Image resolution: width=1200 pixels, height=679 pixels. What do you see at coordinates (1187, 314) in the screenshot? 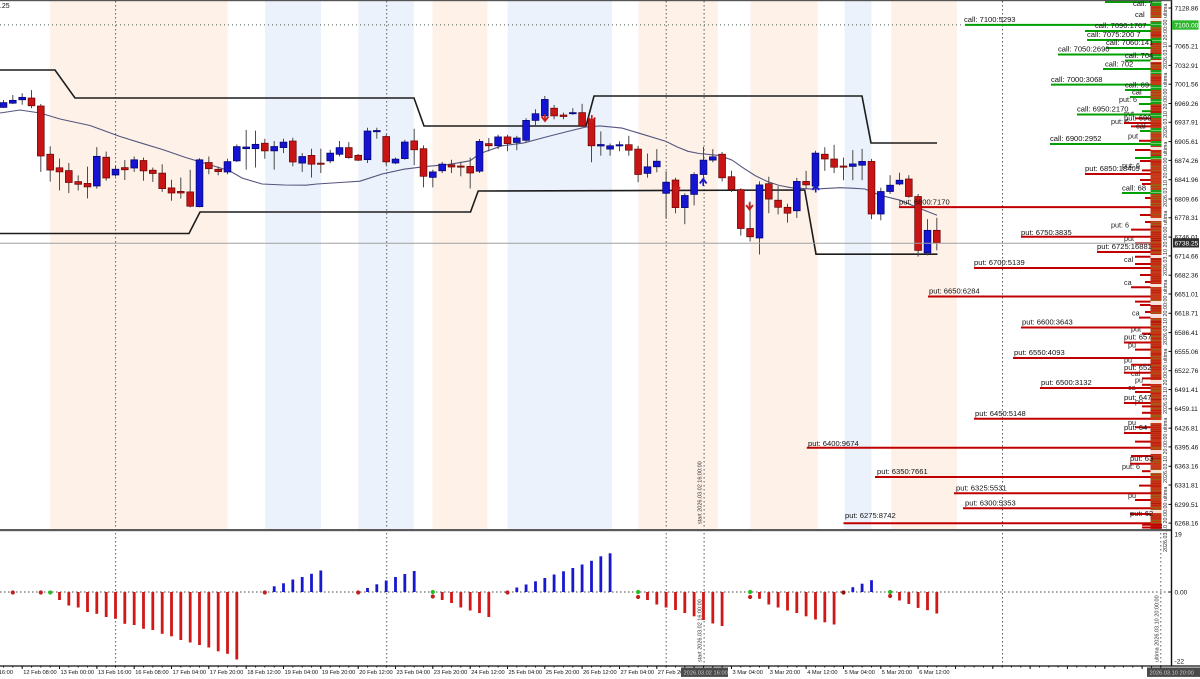
I see `svg-text: 6618.71` at bounding box center [1187, 314].